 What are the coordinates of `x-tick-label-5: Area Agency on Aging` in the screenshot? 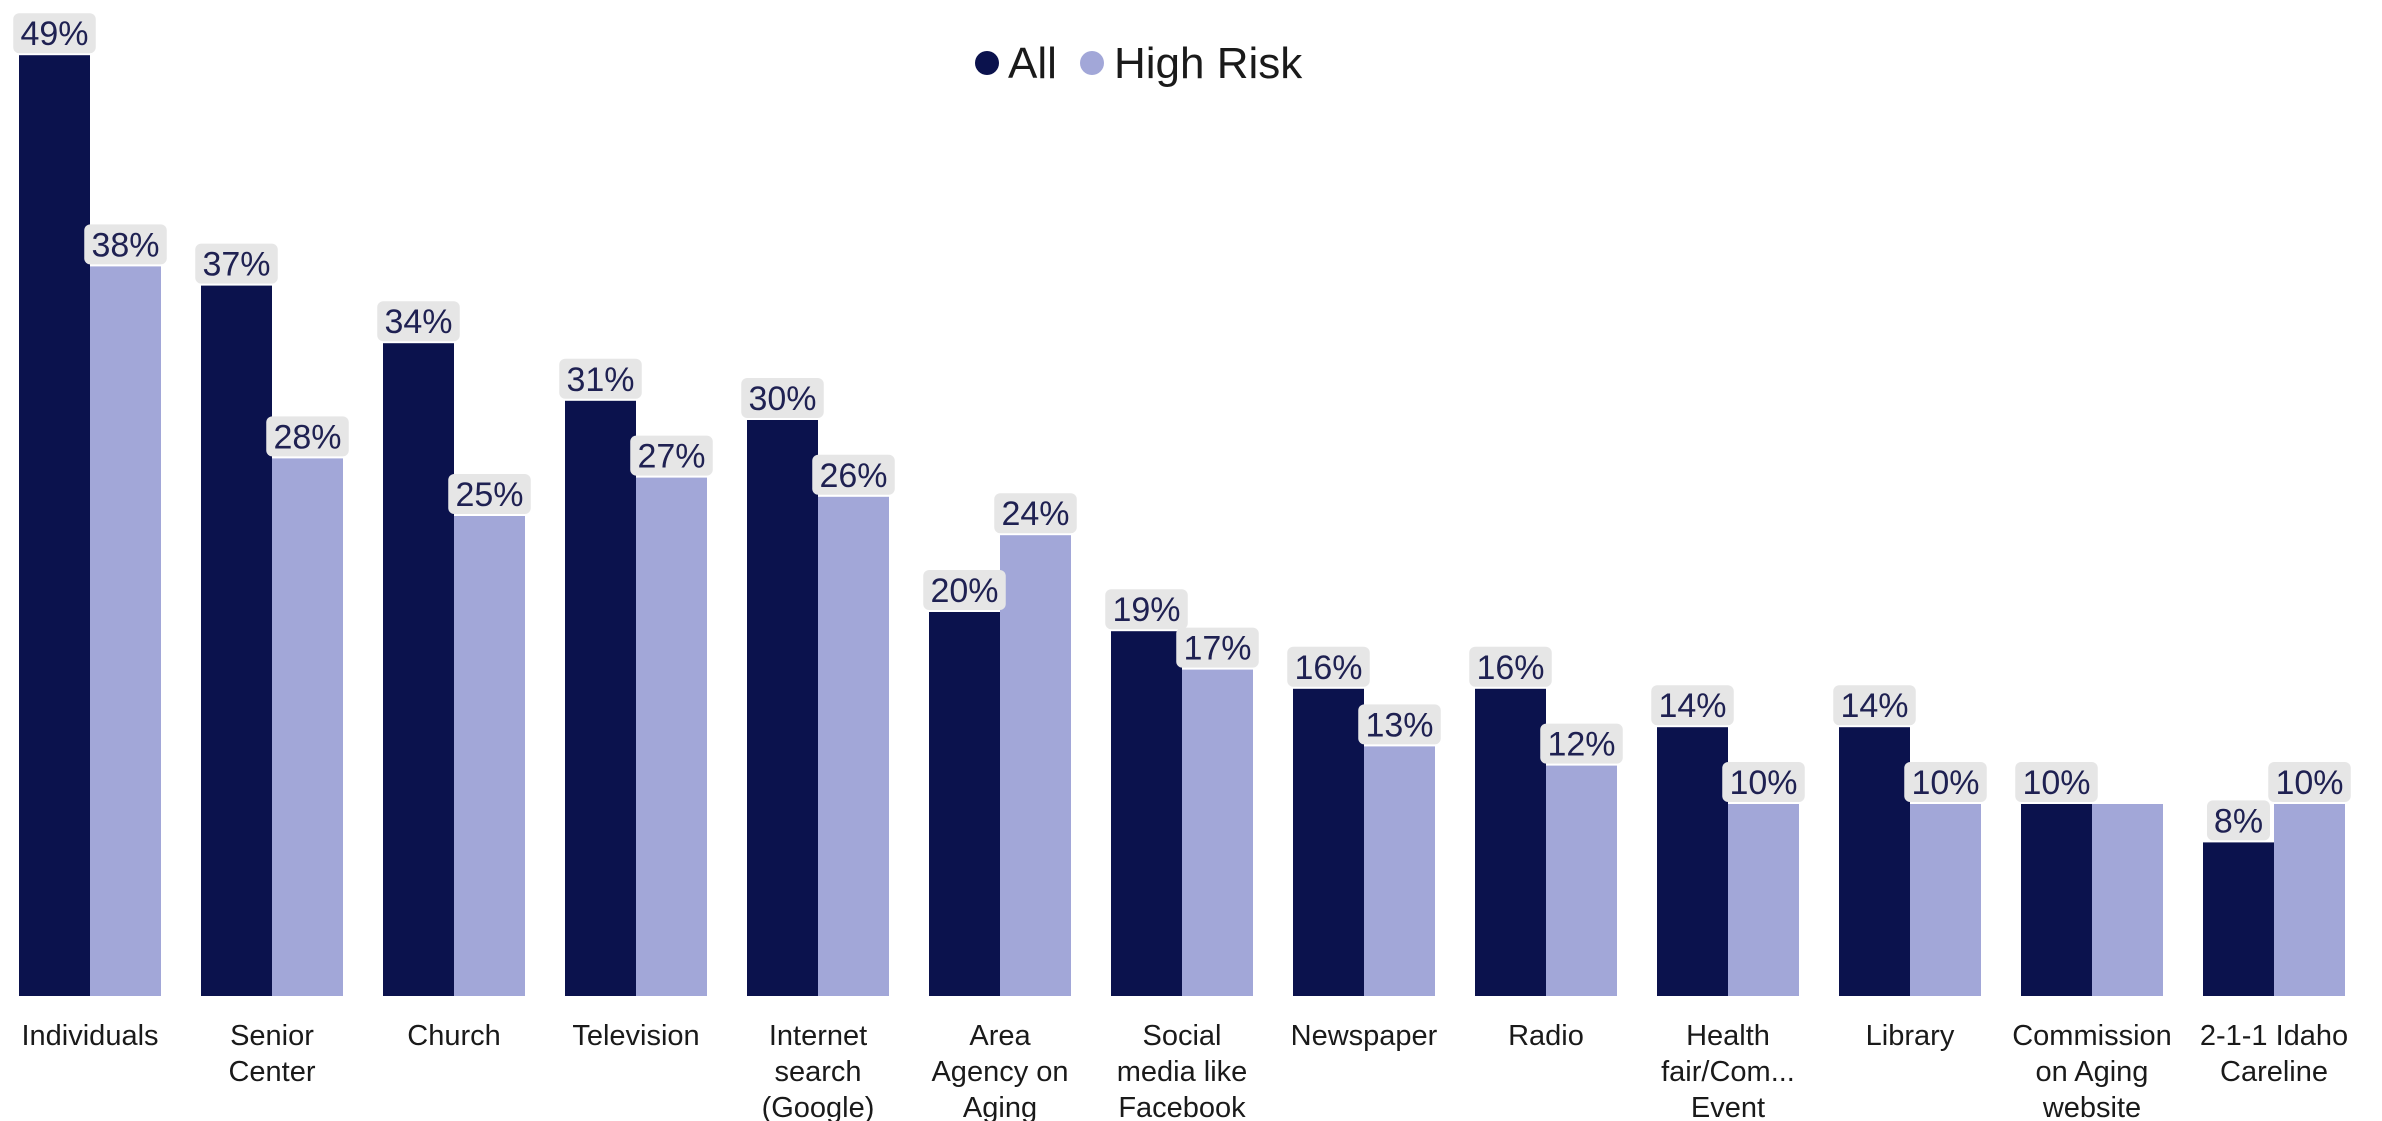 It's located at (999, 1070).